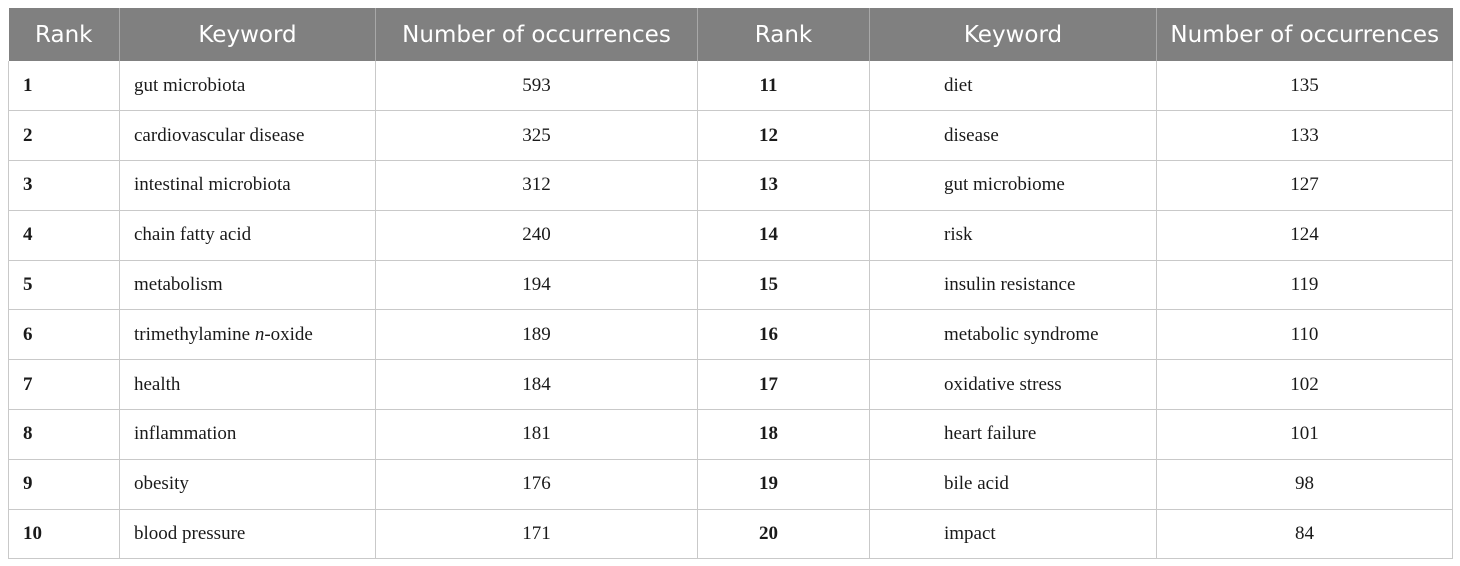 Image resolution: width=1460 pixels, height=566 pixels. Describe the element at coordinates (783, 136) in the screenshot. I see `rank-cell: 12` at that location.